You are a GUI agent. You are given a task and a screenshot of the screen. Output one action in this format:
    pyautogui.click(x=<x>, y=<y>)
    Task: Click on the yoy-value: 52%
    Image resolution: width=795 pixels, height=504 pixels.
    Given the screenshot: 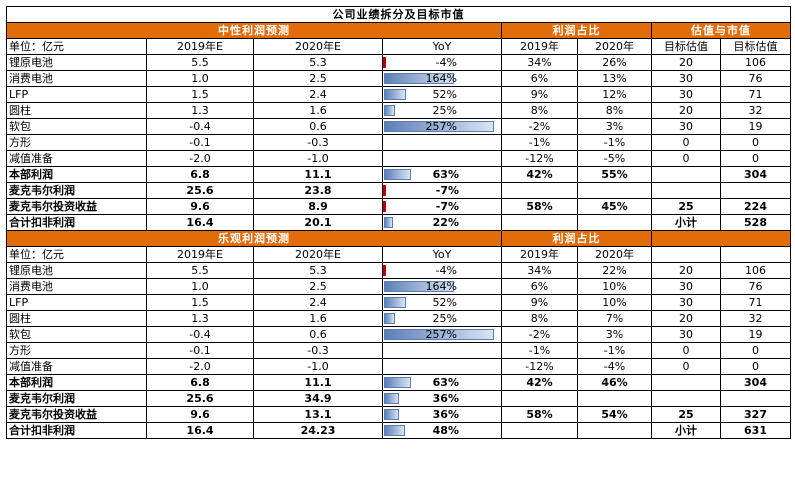 What is the action you would take?
    pyautogui.click(x=444, y=94)
    